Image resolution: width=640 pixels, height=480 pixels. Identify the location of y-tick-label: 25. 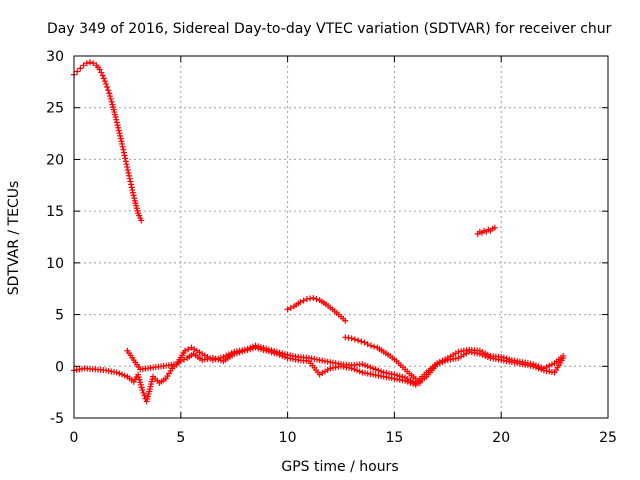
(55, 109).